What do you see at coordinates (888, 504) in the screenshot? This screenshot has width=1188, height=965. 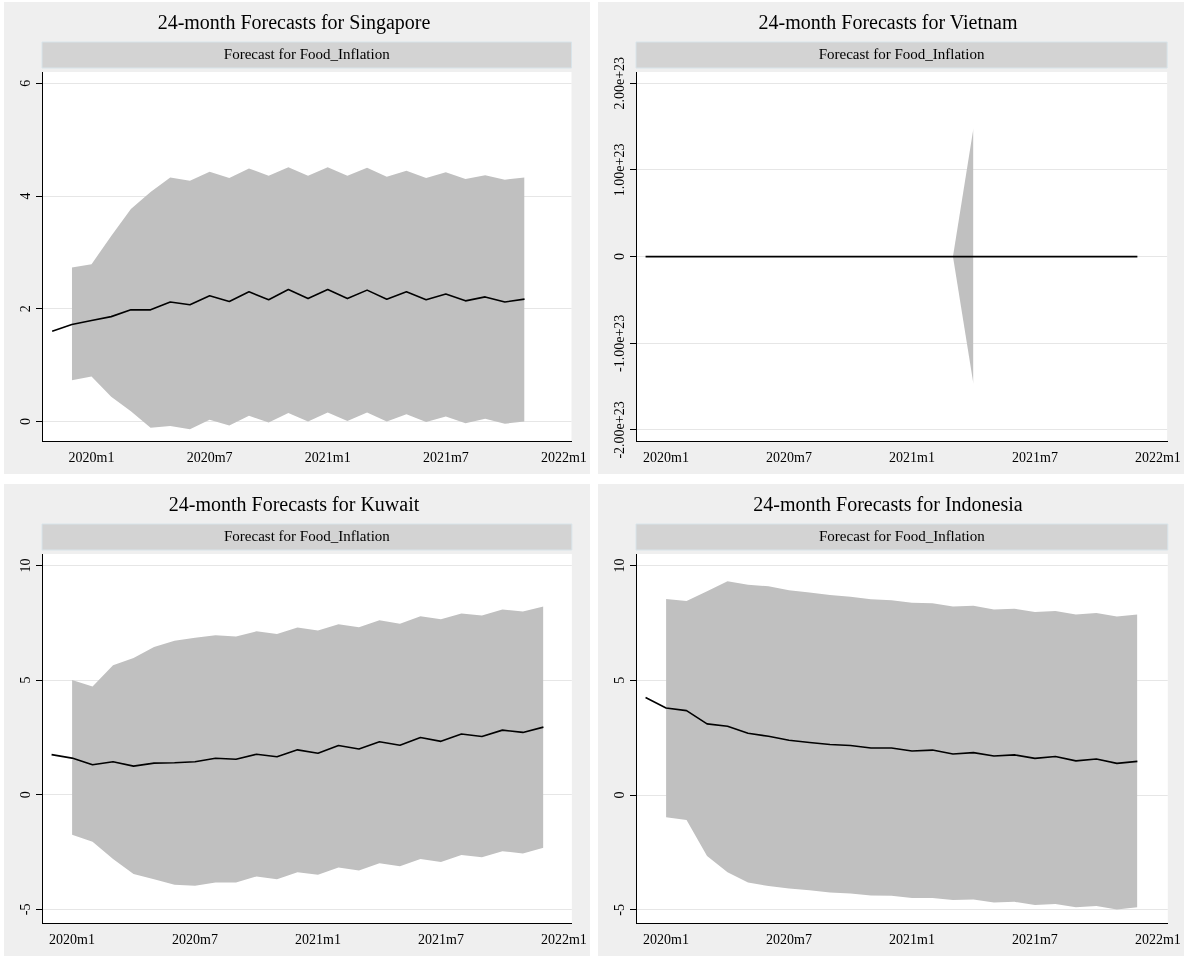 I see `chart-title: 24-month Forecasts for Indonesia` at bounding box center [888, 504].